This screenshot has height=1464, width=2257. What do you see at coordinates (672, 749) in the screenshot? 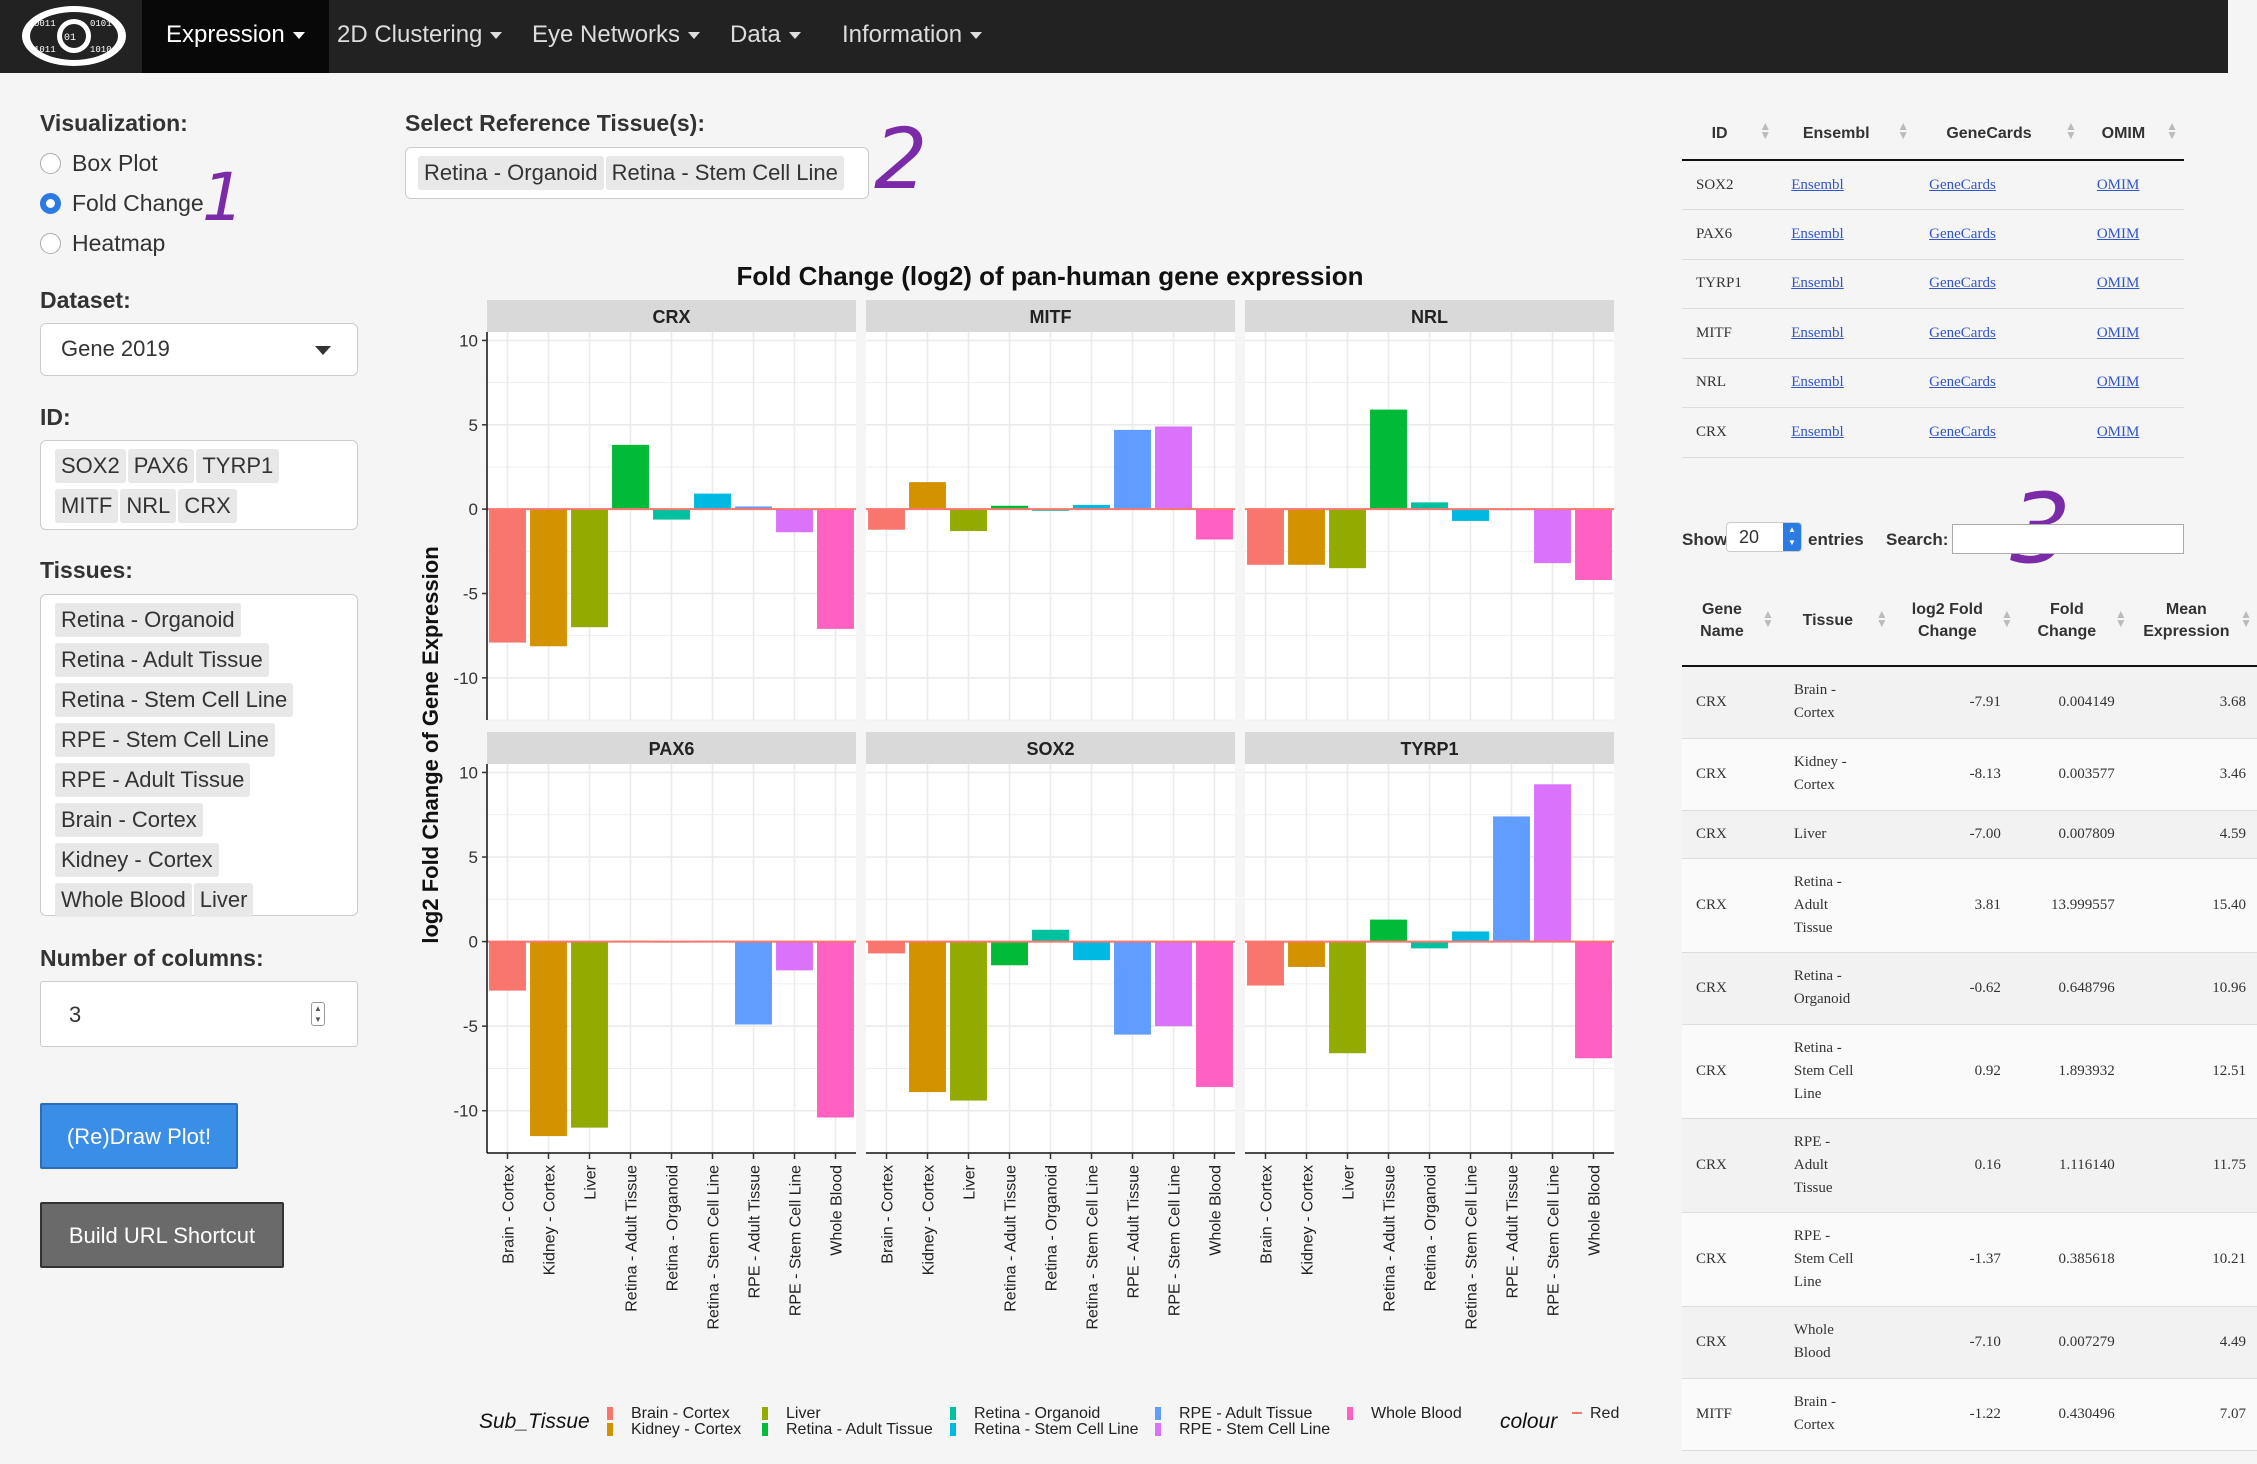
I see `facet-label: PAX6` at bounding box center [672, 749].